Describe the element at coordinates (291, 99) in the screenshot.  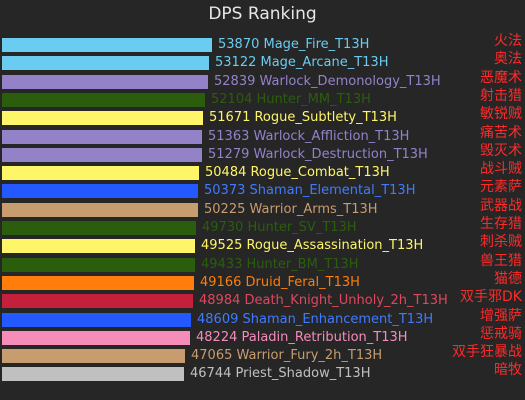
I see `bar-value-label: 52104 Hunter_MM_T13H` at that location.